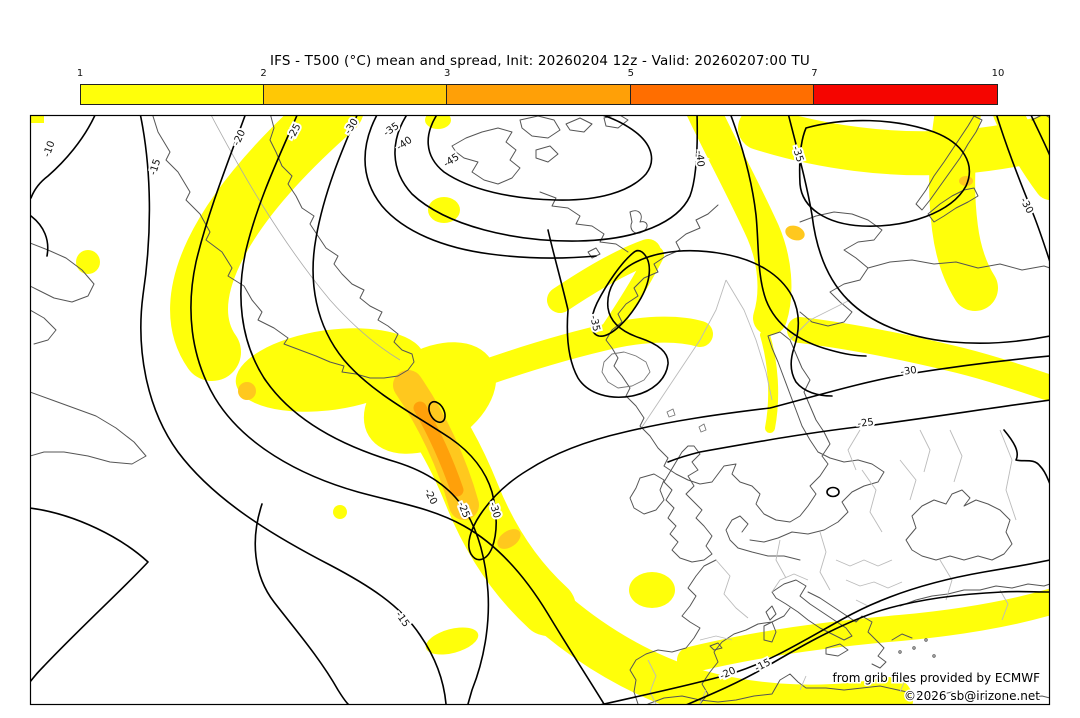 Image resolution: width=1080 pixels, height=718 pixels. Describe the element at coordinates (745, 373) in the screenshot. I see `norway-coast` at that location.